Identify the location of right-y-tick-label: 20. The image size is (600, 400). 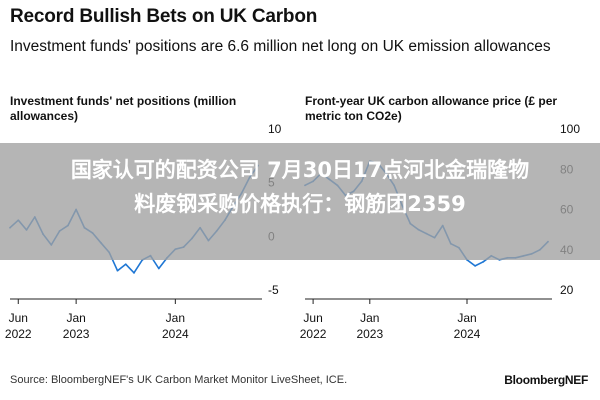
(567, 290).